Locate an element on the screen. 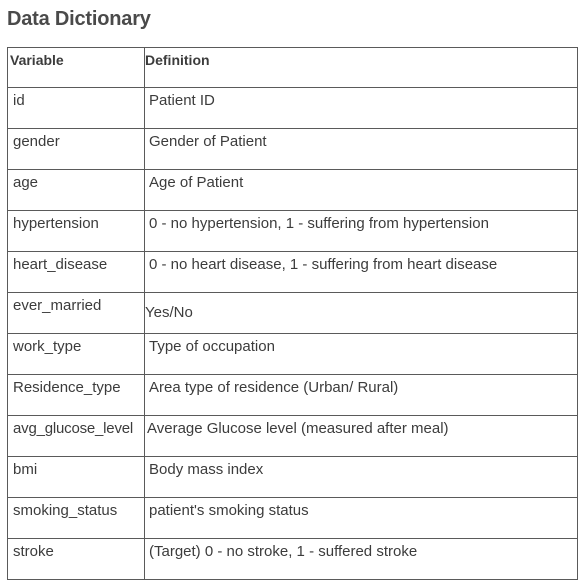 This screenshot has height=587, width=585. page-title: Data Dictionary is located at coordinates (79, 19).